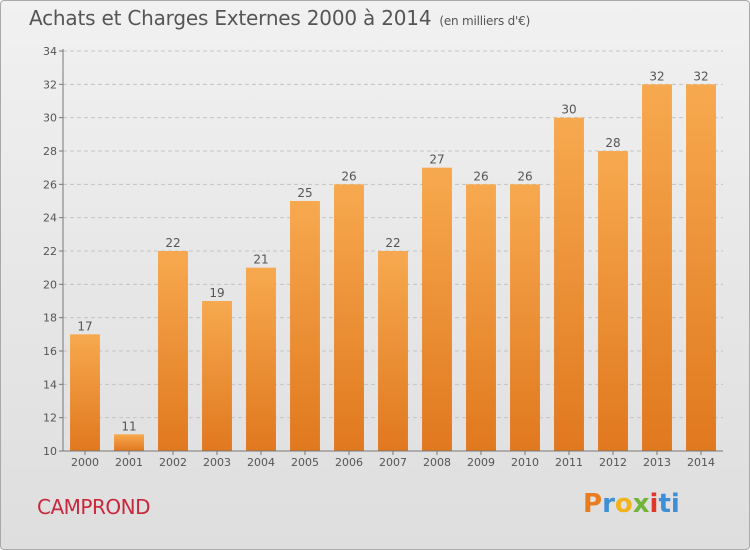 Image resolution: width=750 pixels, height=550 pixels. Describe the element at coordinates (593, 504) in the screenshot. I see `logo-letter: P` at that location.